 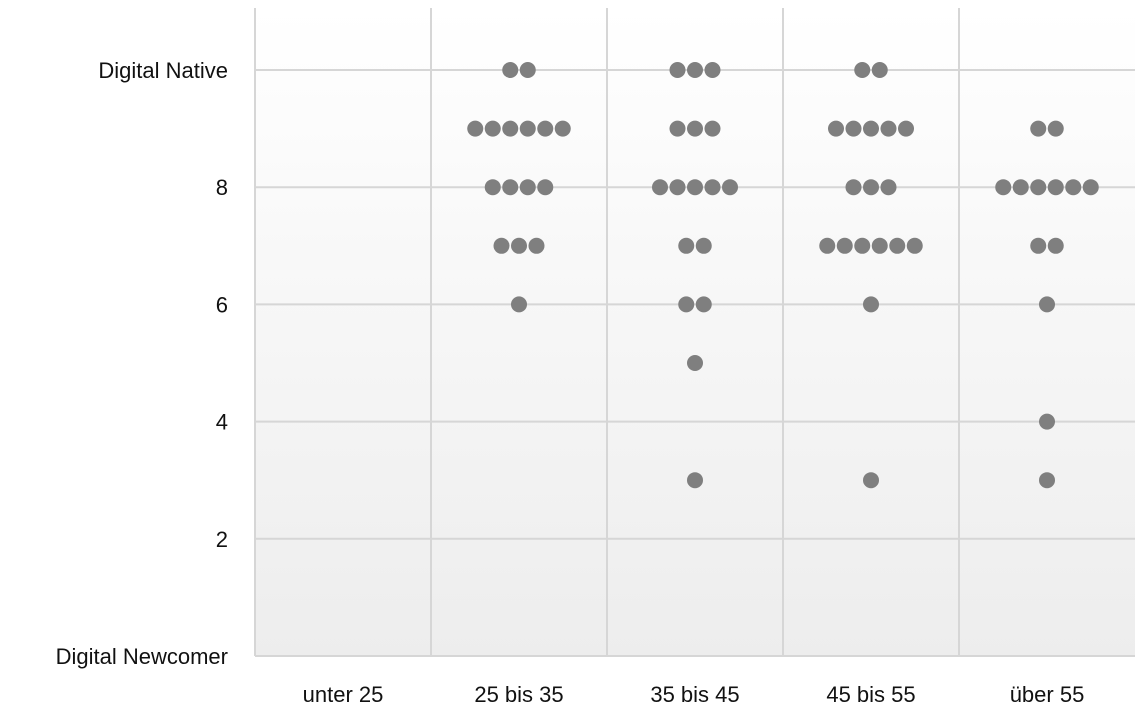 I want to click on y-tick-label: 8, so click(x=222, y=187).